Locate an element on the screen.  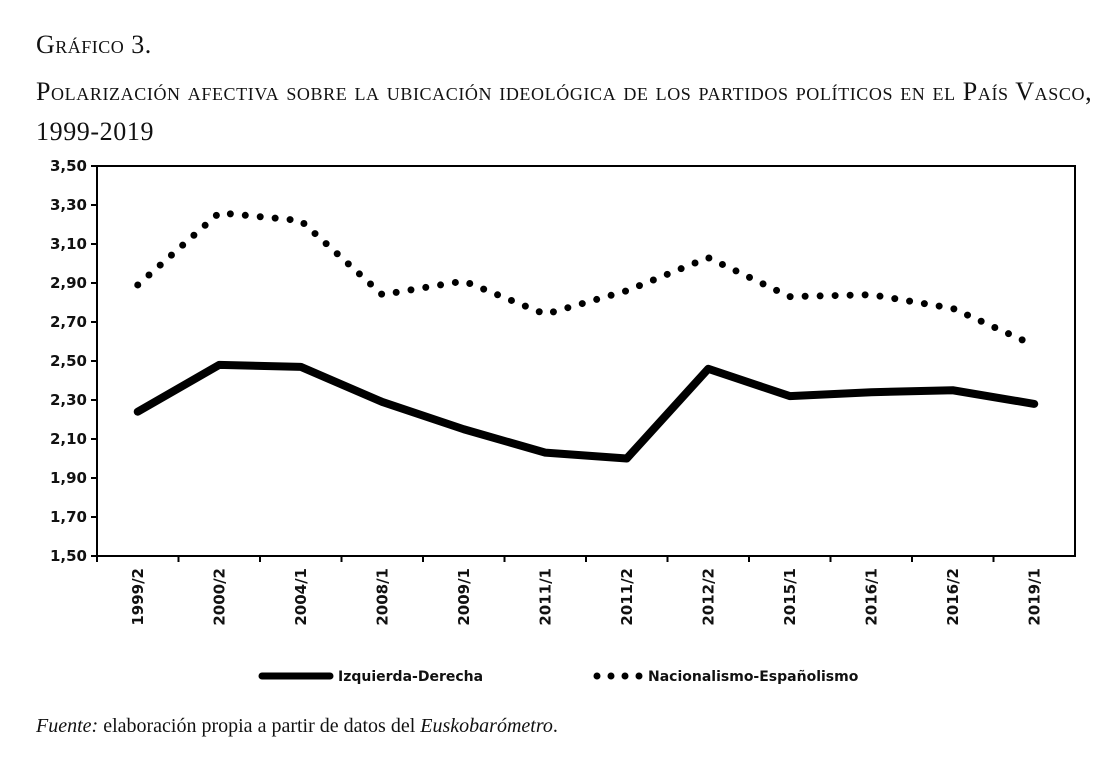
x-tick-label: 1999/2 is located at coordinates (138, 597).